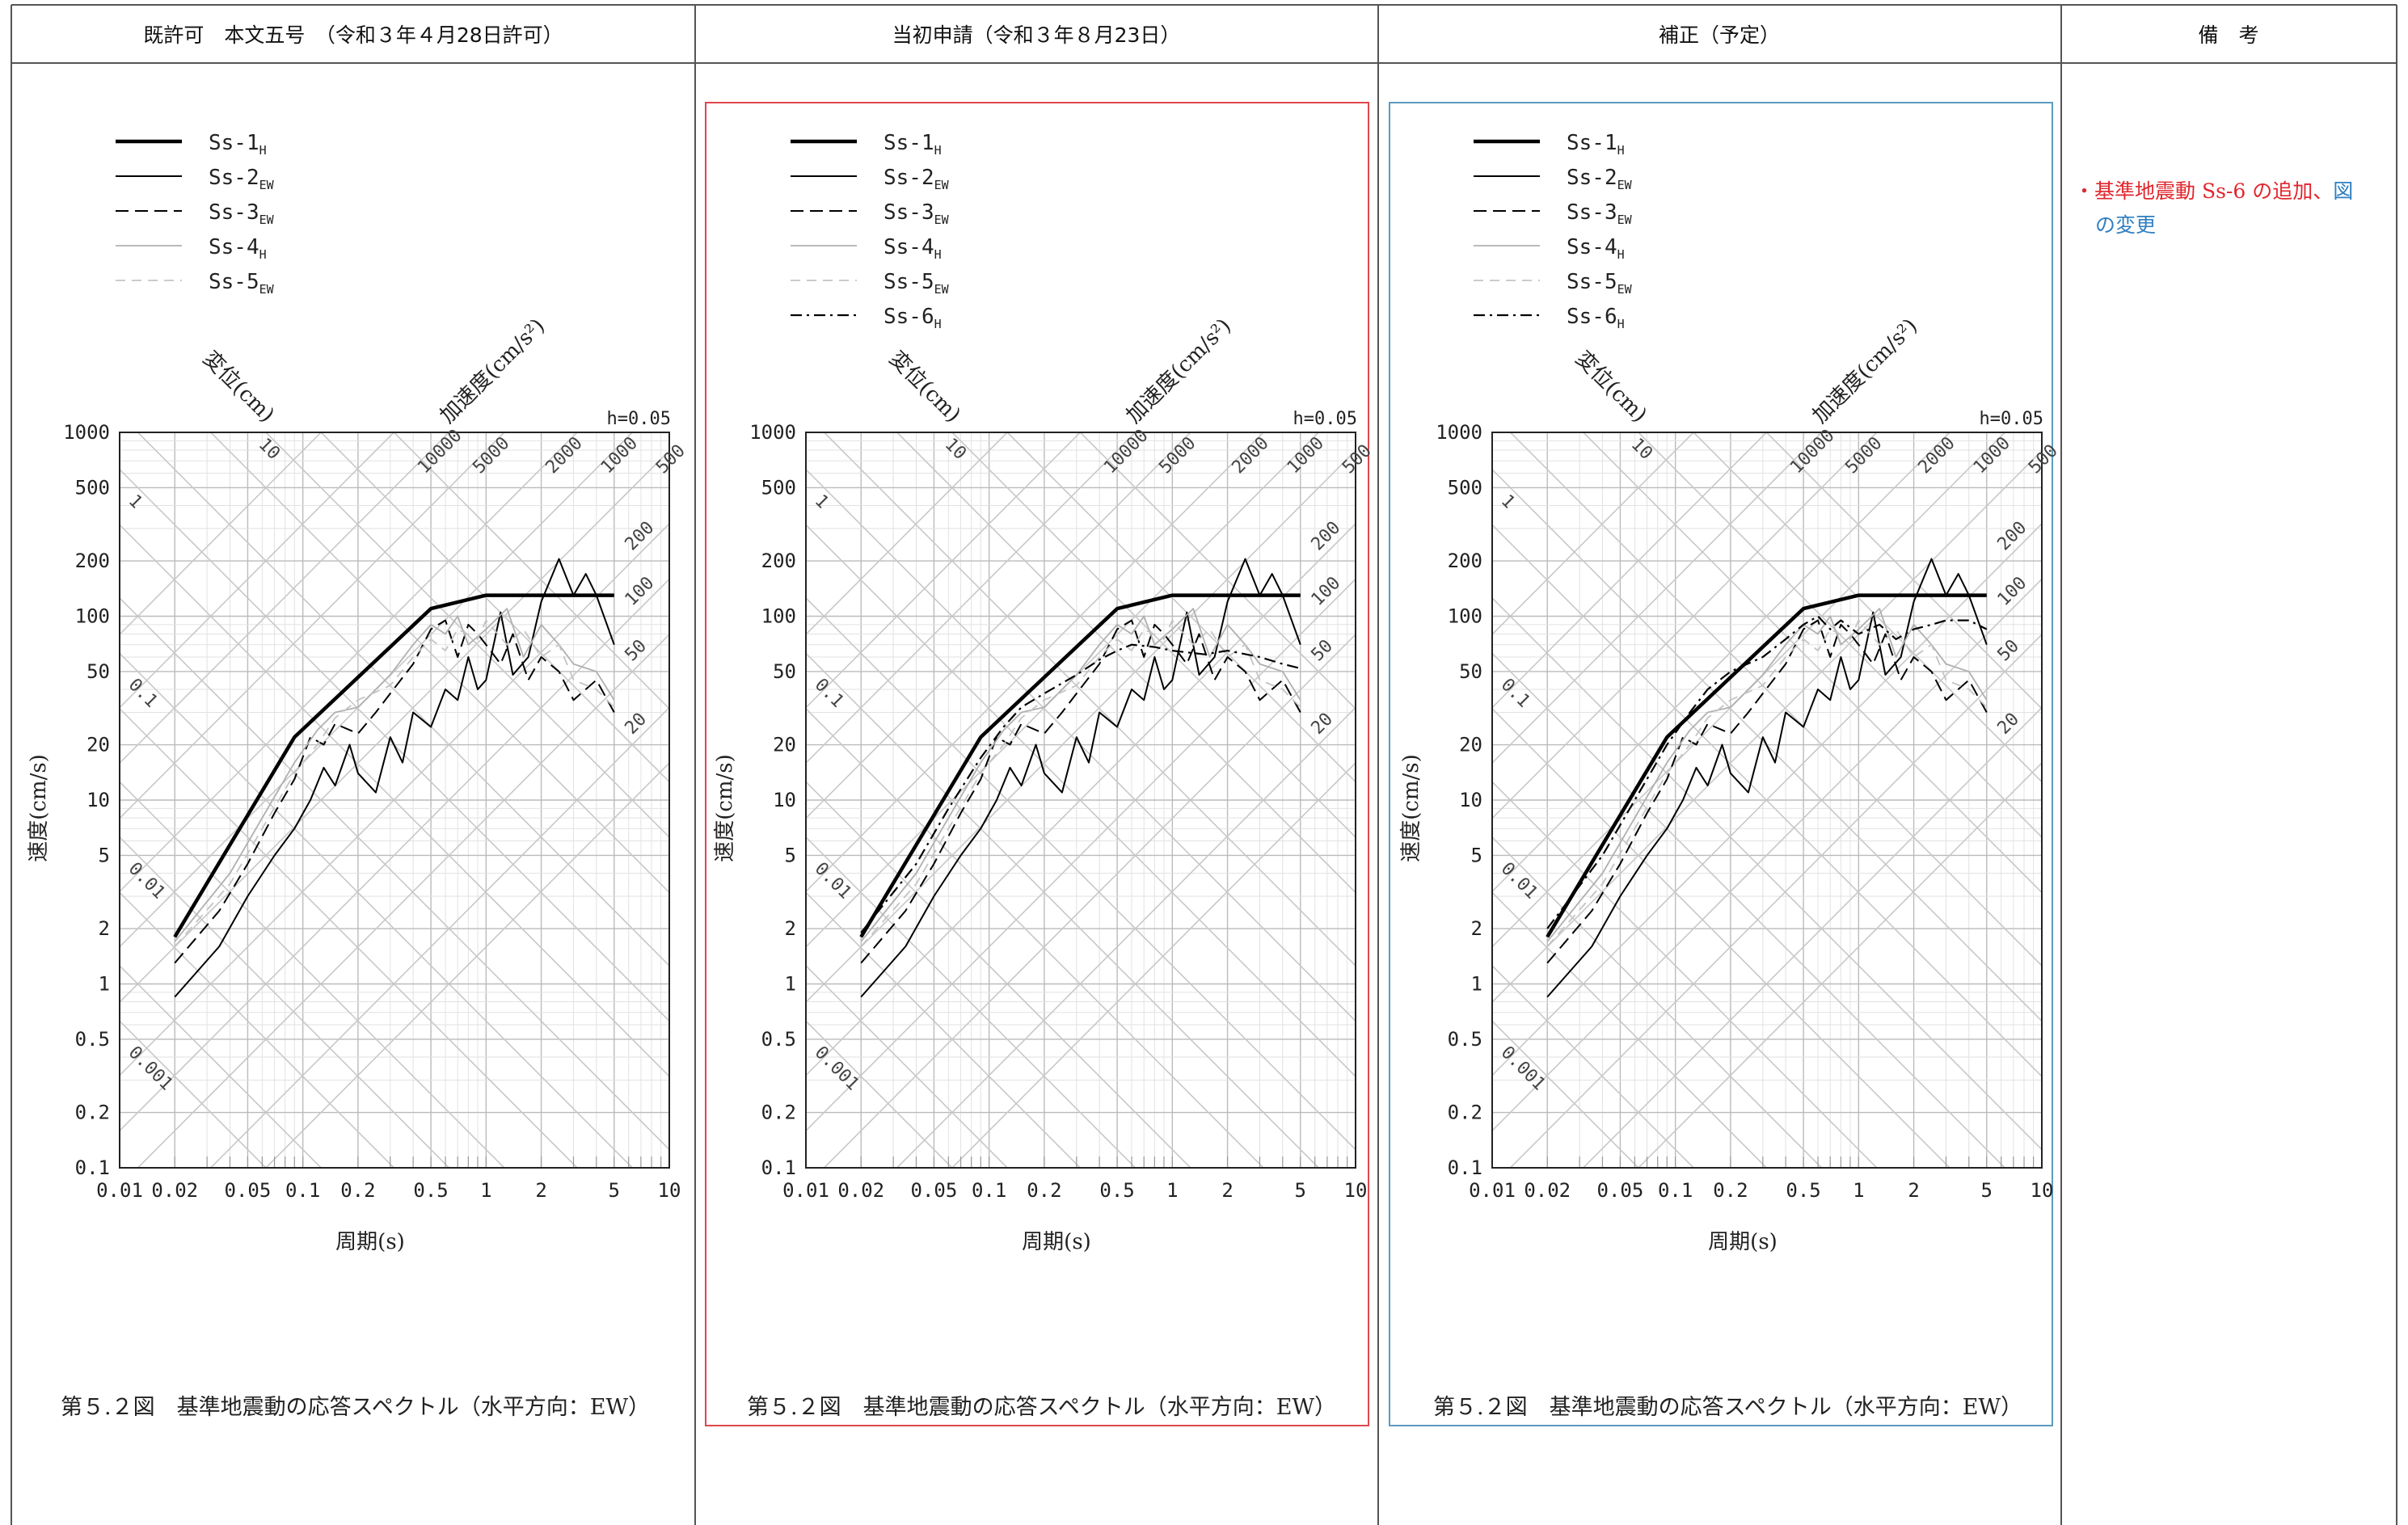 The width and height of the screenshot is (2408, 1525). Describe the element at coordinates (1592, 317) in the screenshot. I see `legend-label-main: Ss-6` at that location.